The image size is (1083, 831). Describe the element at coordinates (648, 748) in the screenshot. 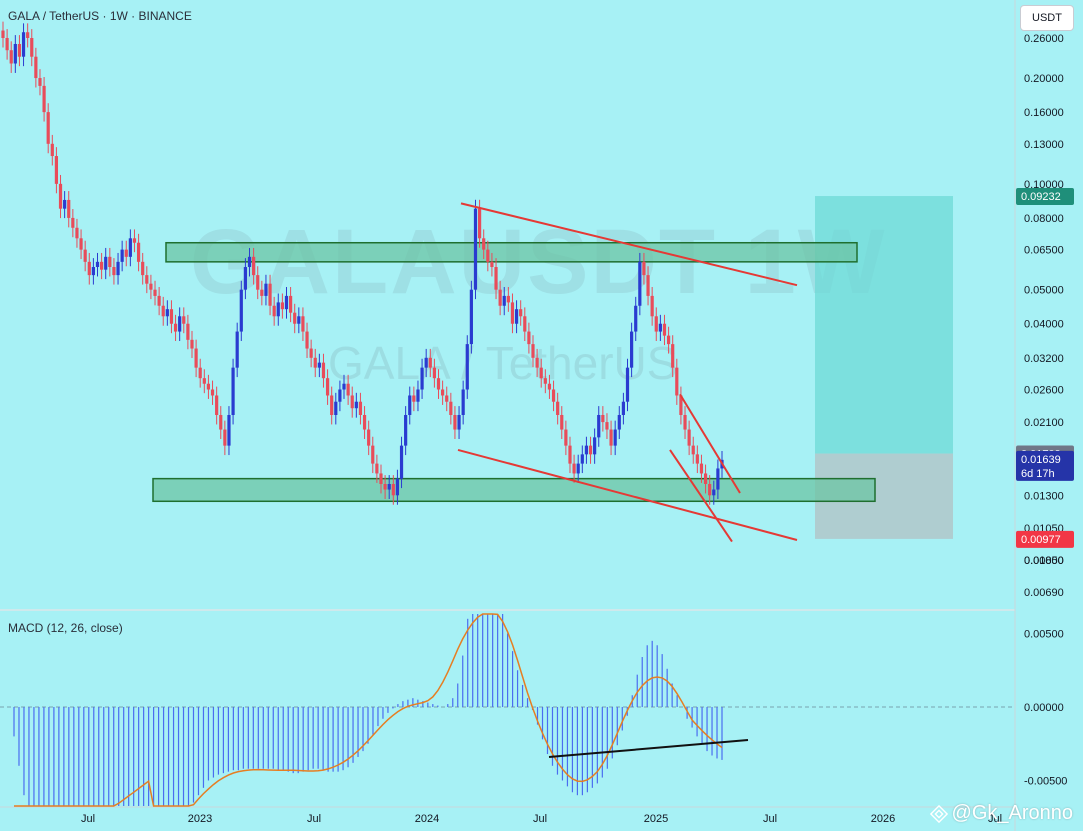

I see `macd-divergence-line` at that location.